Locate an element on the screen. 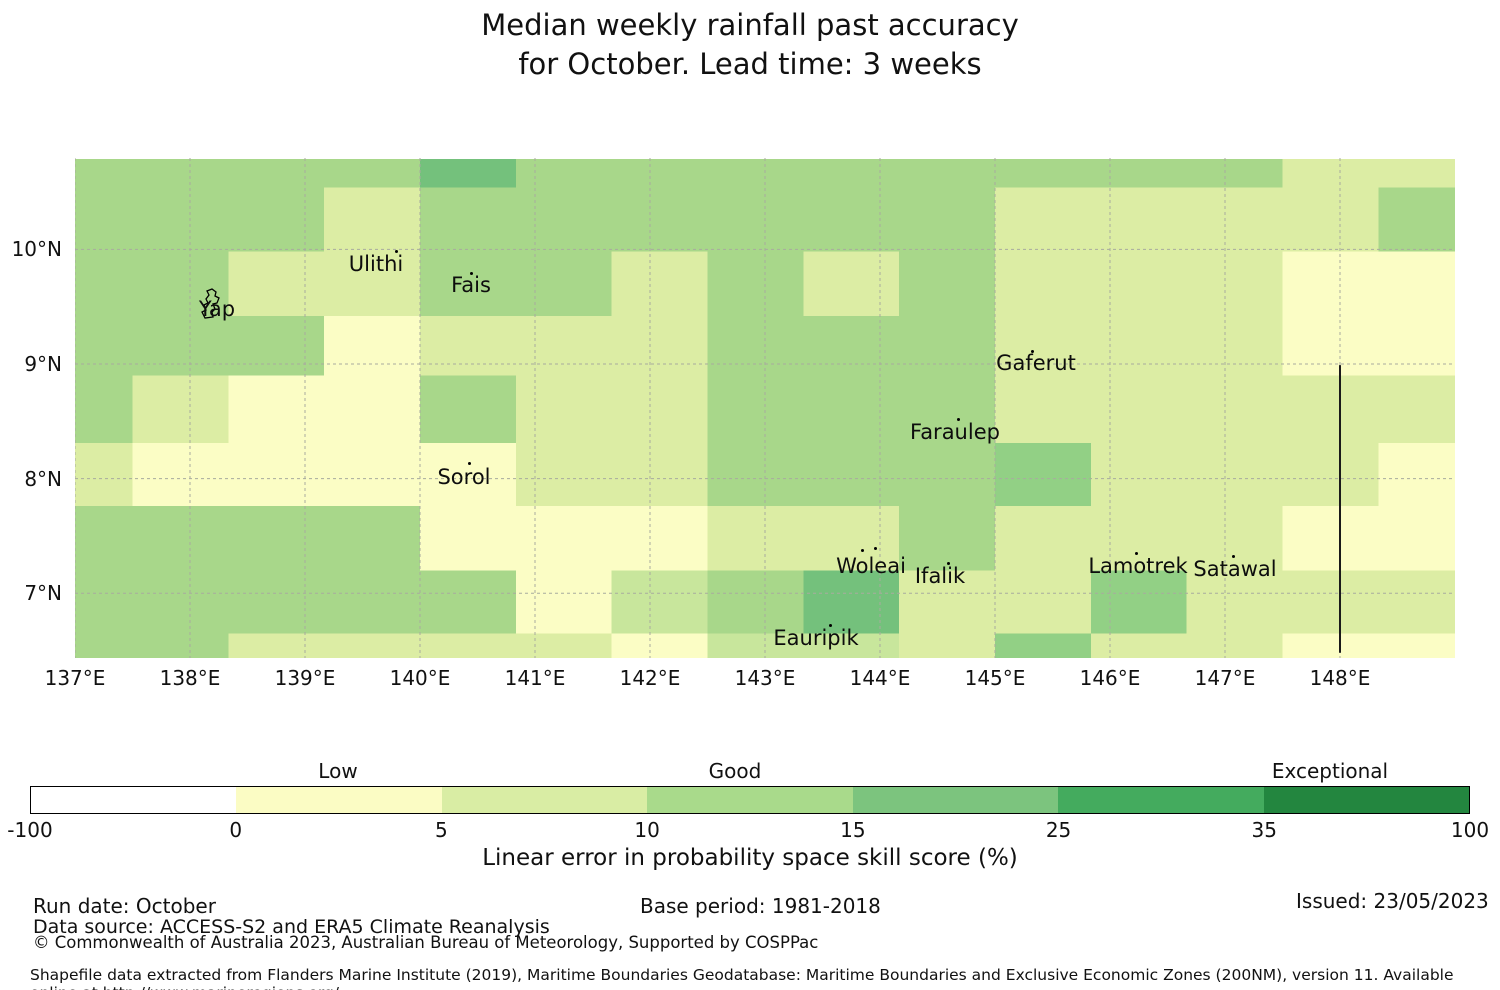  colorbar is located at coordinates (750, 800).